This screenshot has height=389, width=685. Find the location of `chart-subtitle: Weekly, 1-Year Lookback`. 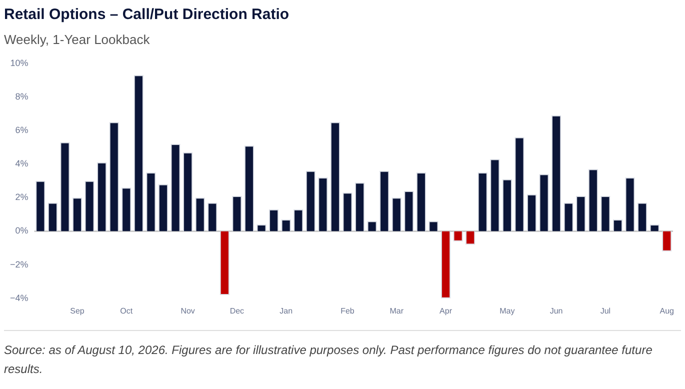

chart-subtitle: Weekly, 1-Year Lookback is located at coordinates (77, 39).